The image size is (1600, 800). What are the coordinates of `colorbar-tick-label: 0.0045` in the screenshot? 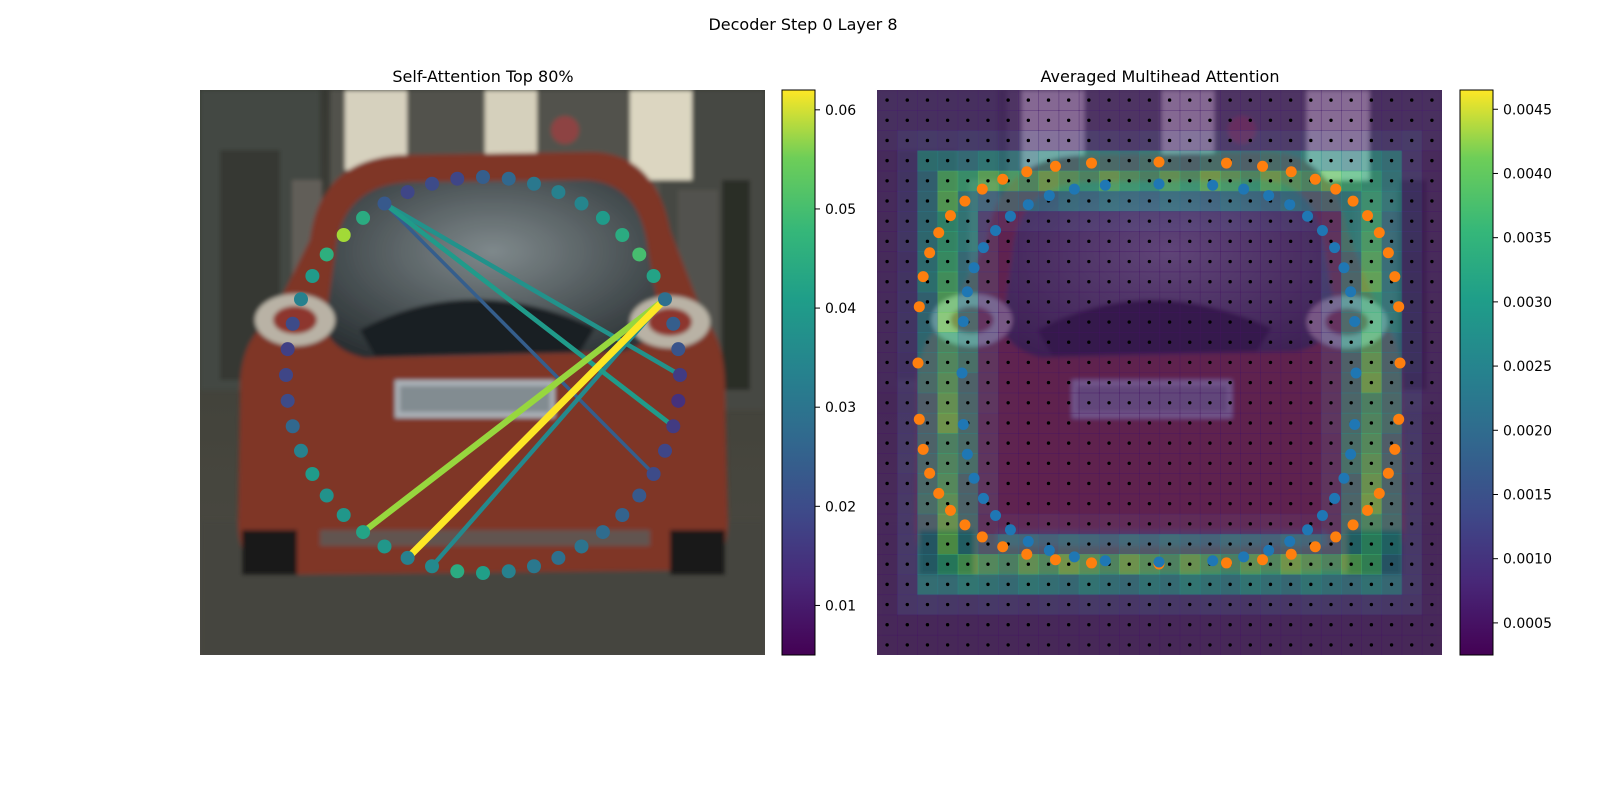 It's located at (1527, 110).